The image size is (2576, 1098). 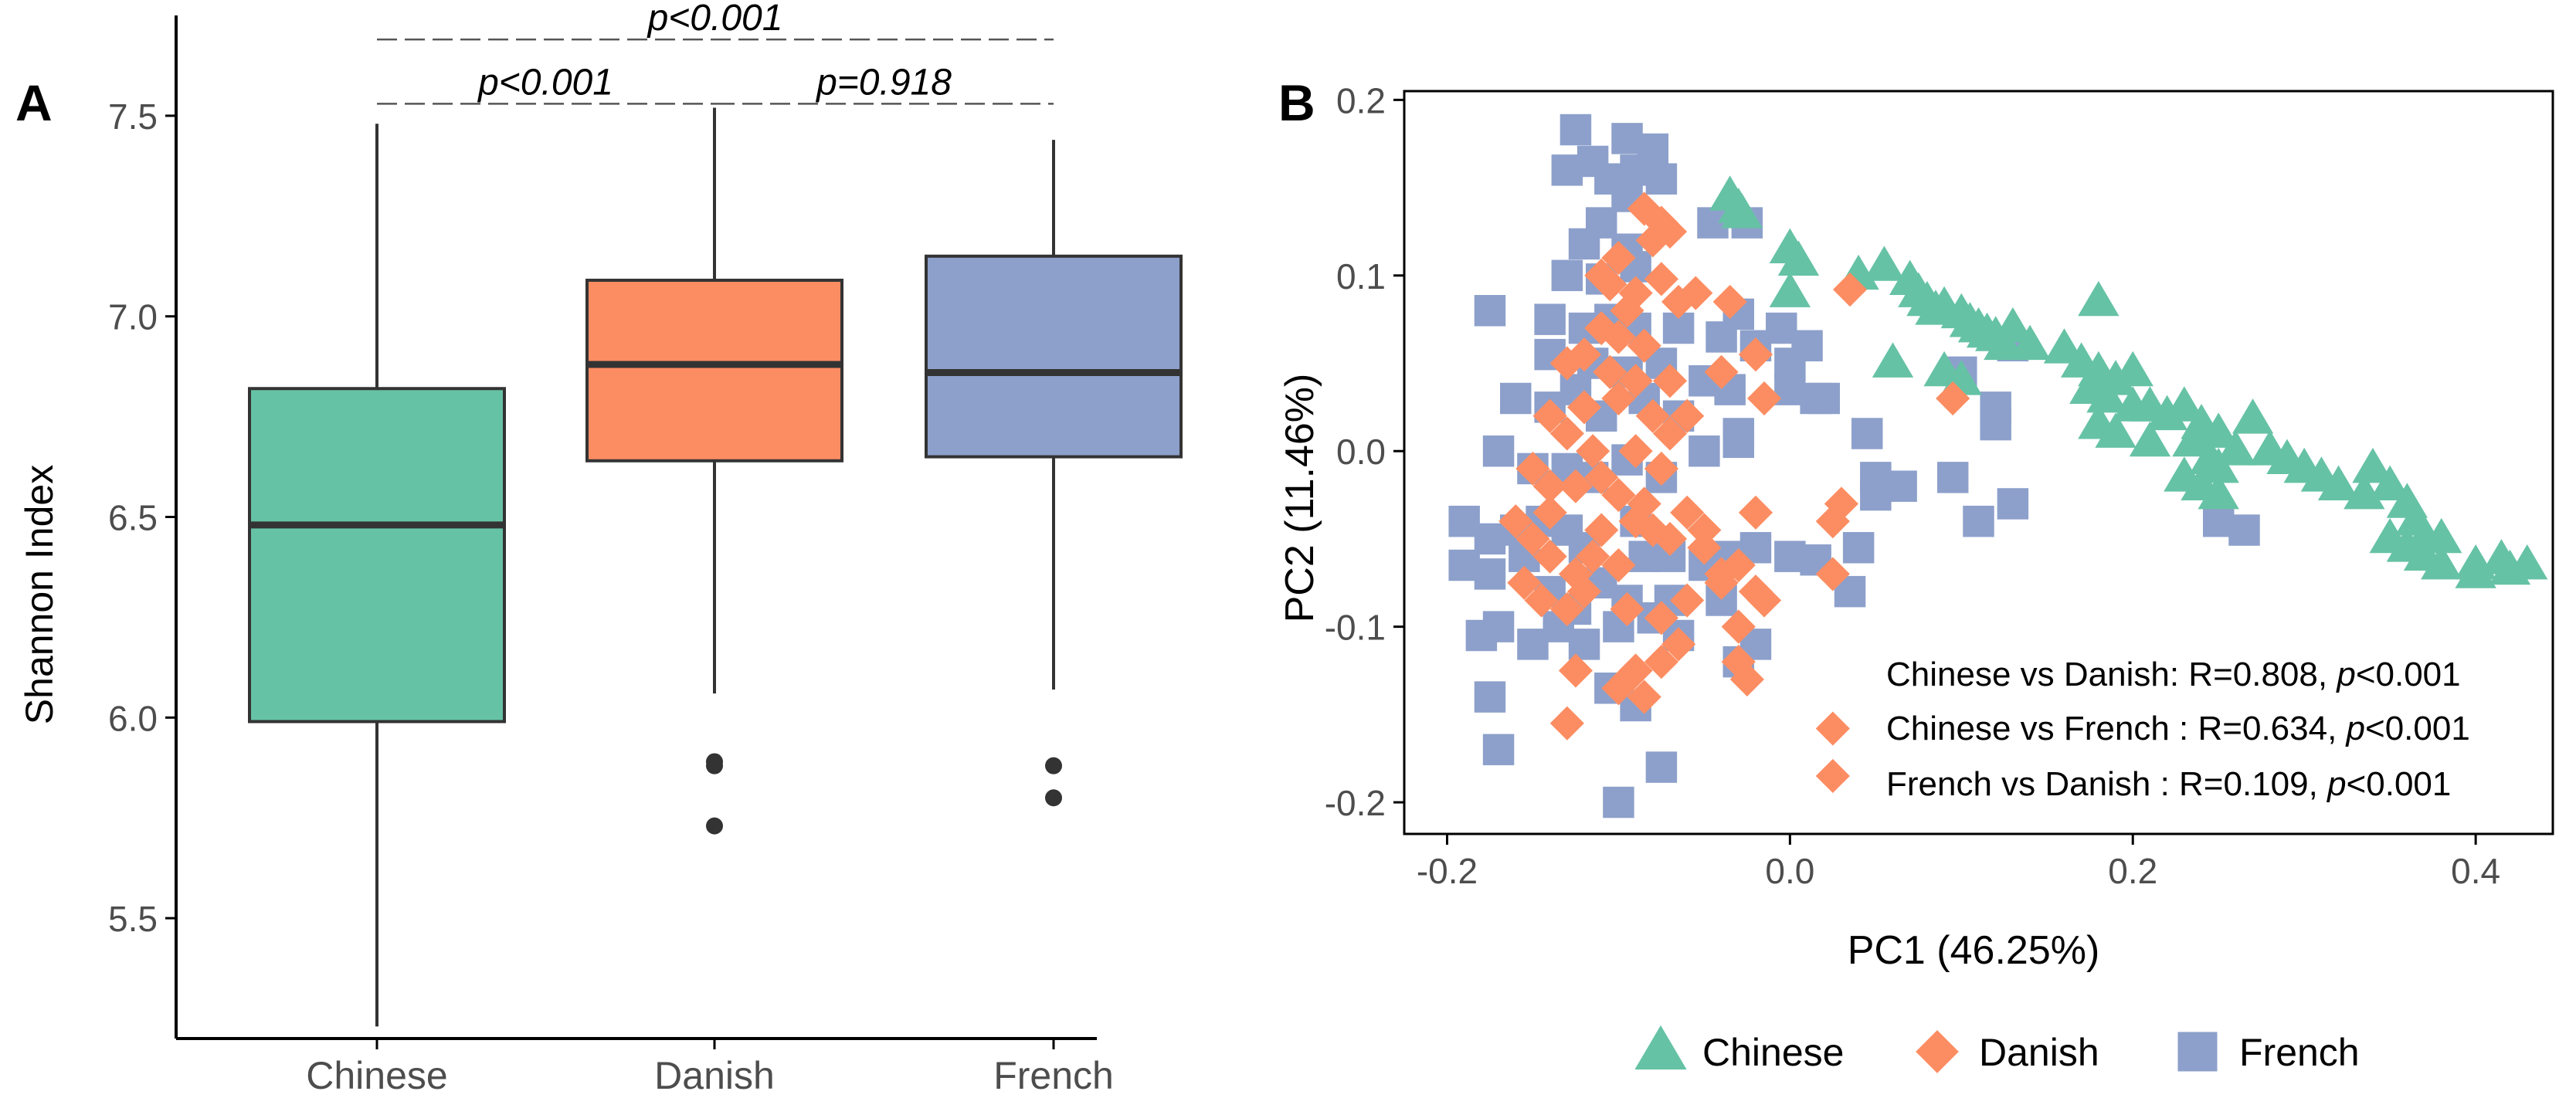 I want to click on legend-label-danish: Danish, so click(x=2039, y=1052).